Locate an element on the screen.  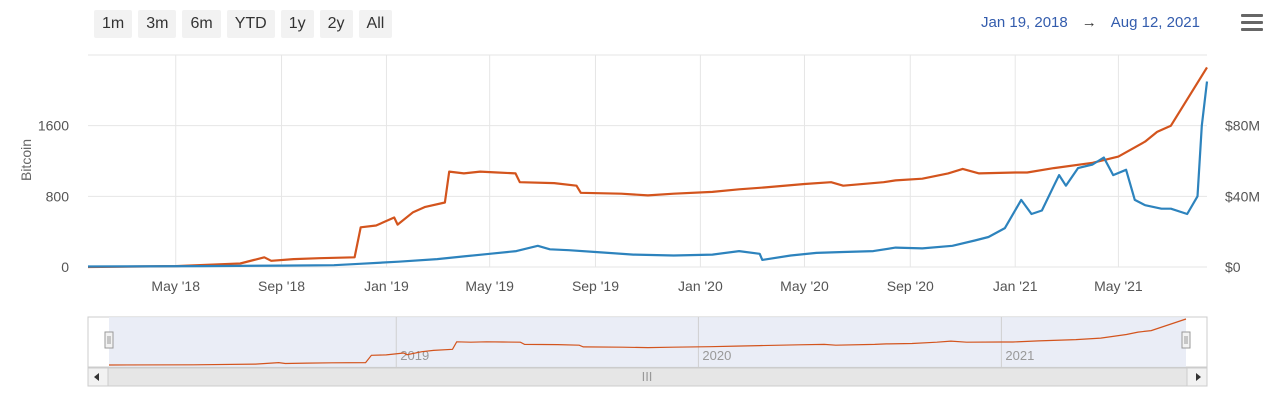
range-button-3m: 3m is located at coordinates (157, 24).